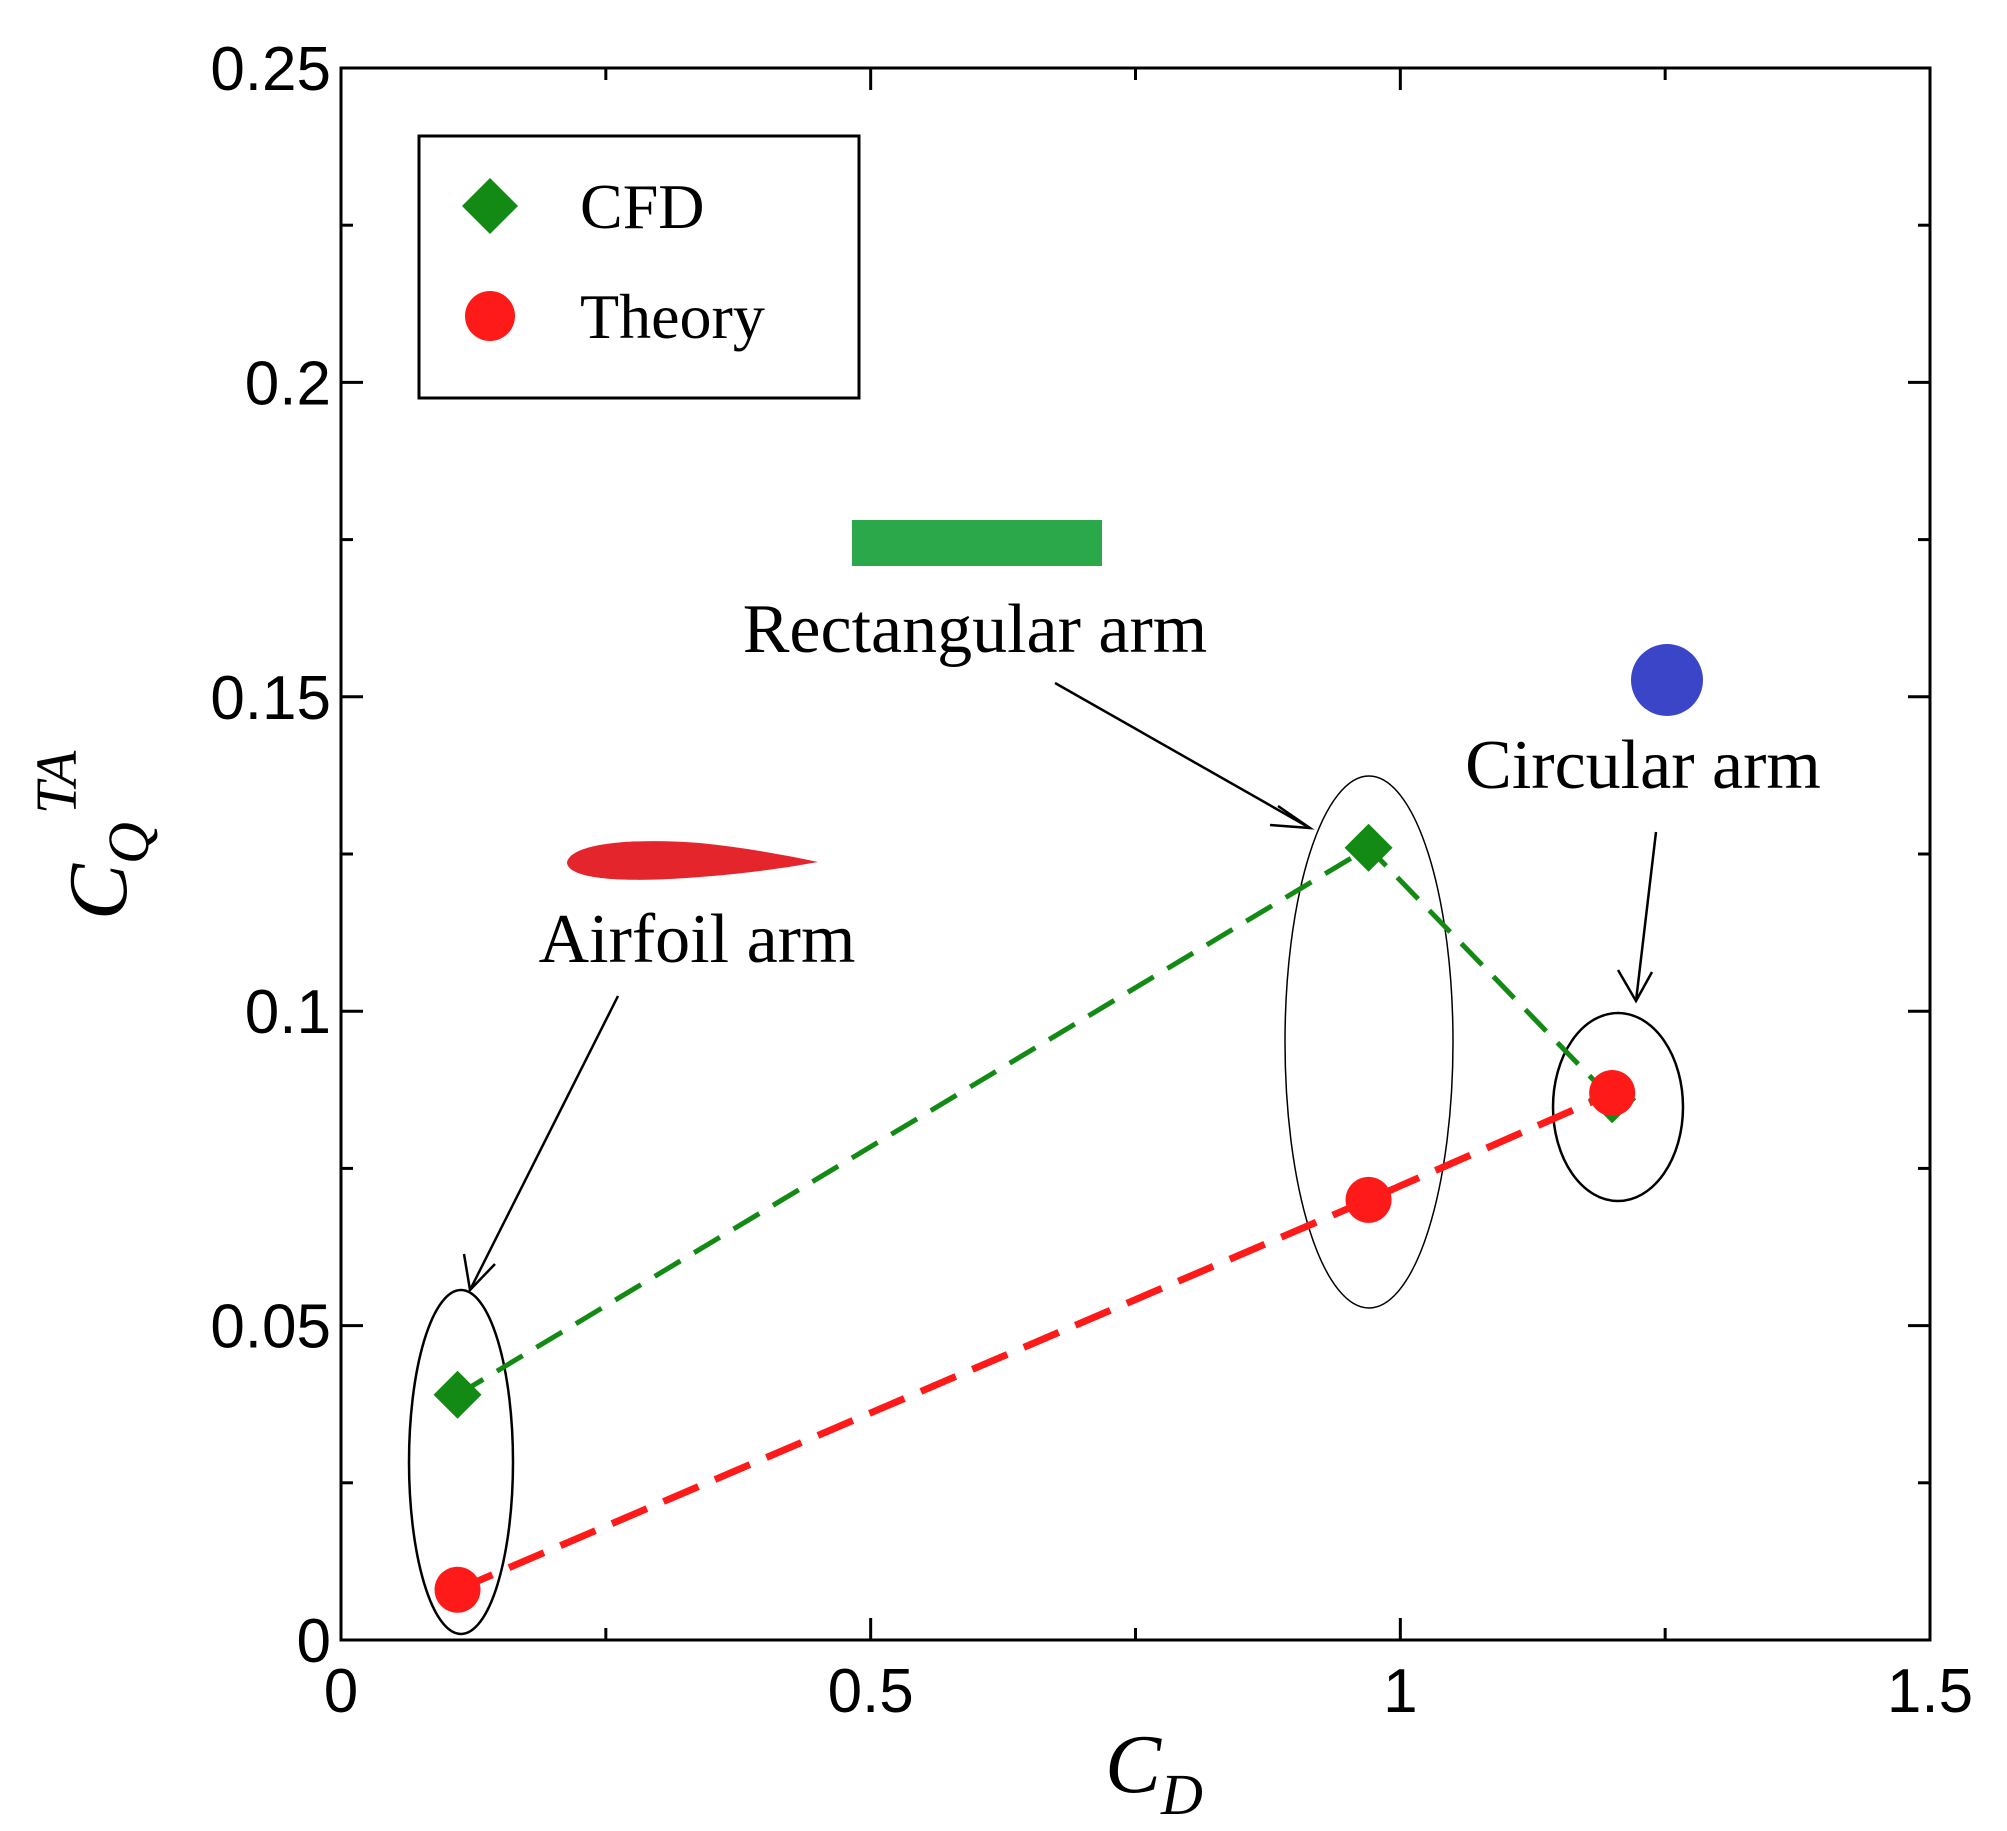 The height and width of the screenshot is (1831, 2007). I want to click on annotation-circular-label: Circular arm, so click(1643, 765).